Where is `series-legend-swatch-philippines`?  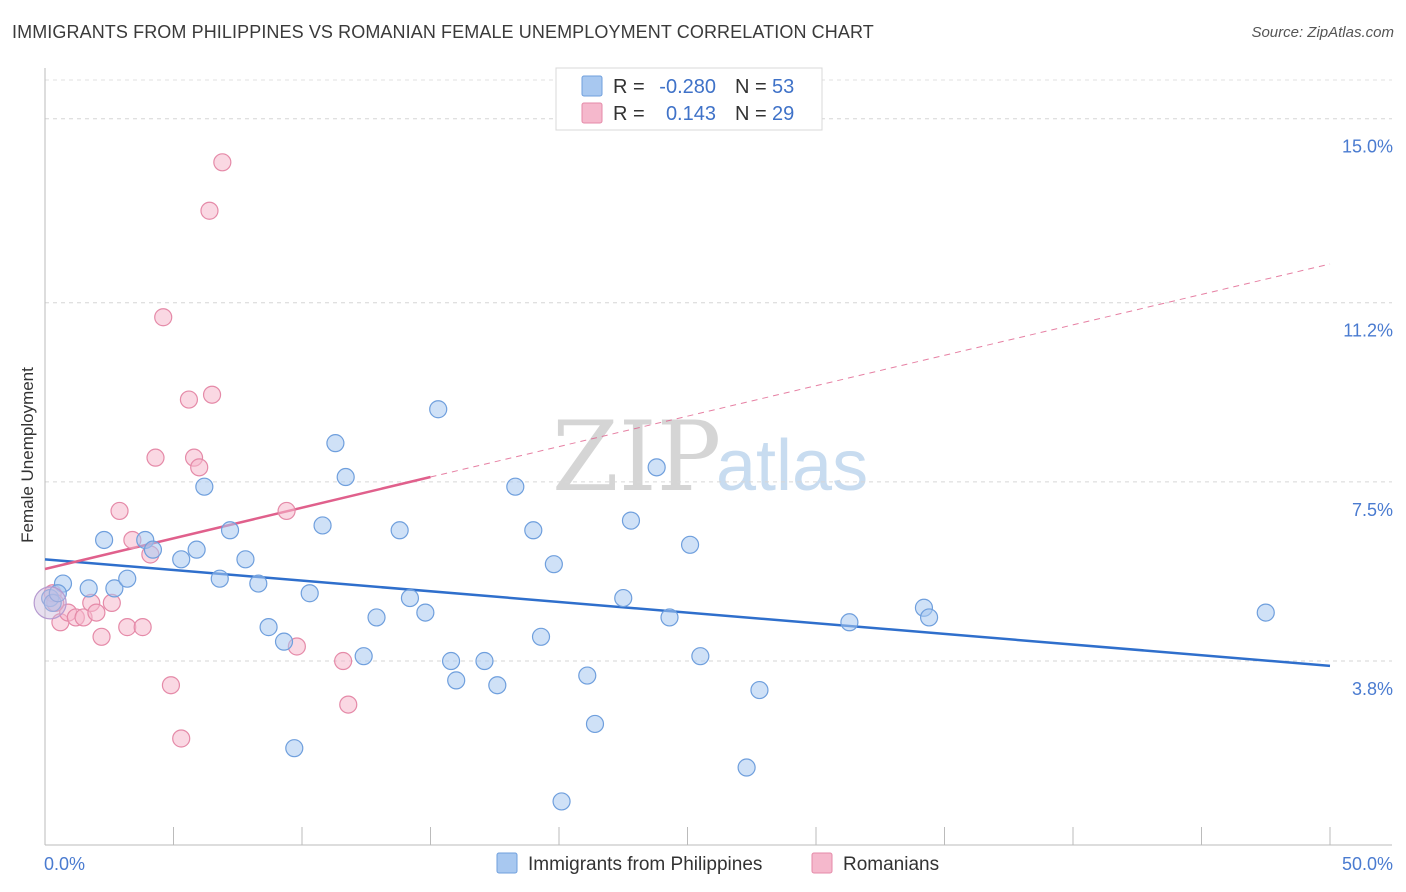 series-legend-swatch-philippines is located at coordinates (507, 863).